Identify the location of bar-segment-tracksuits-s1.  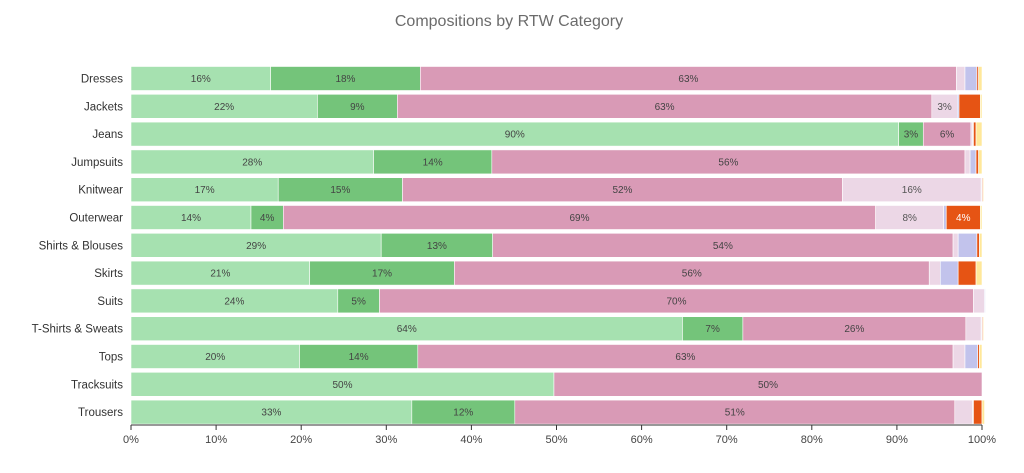
(342, 384).